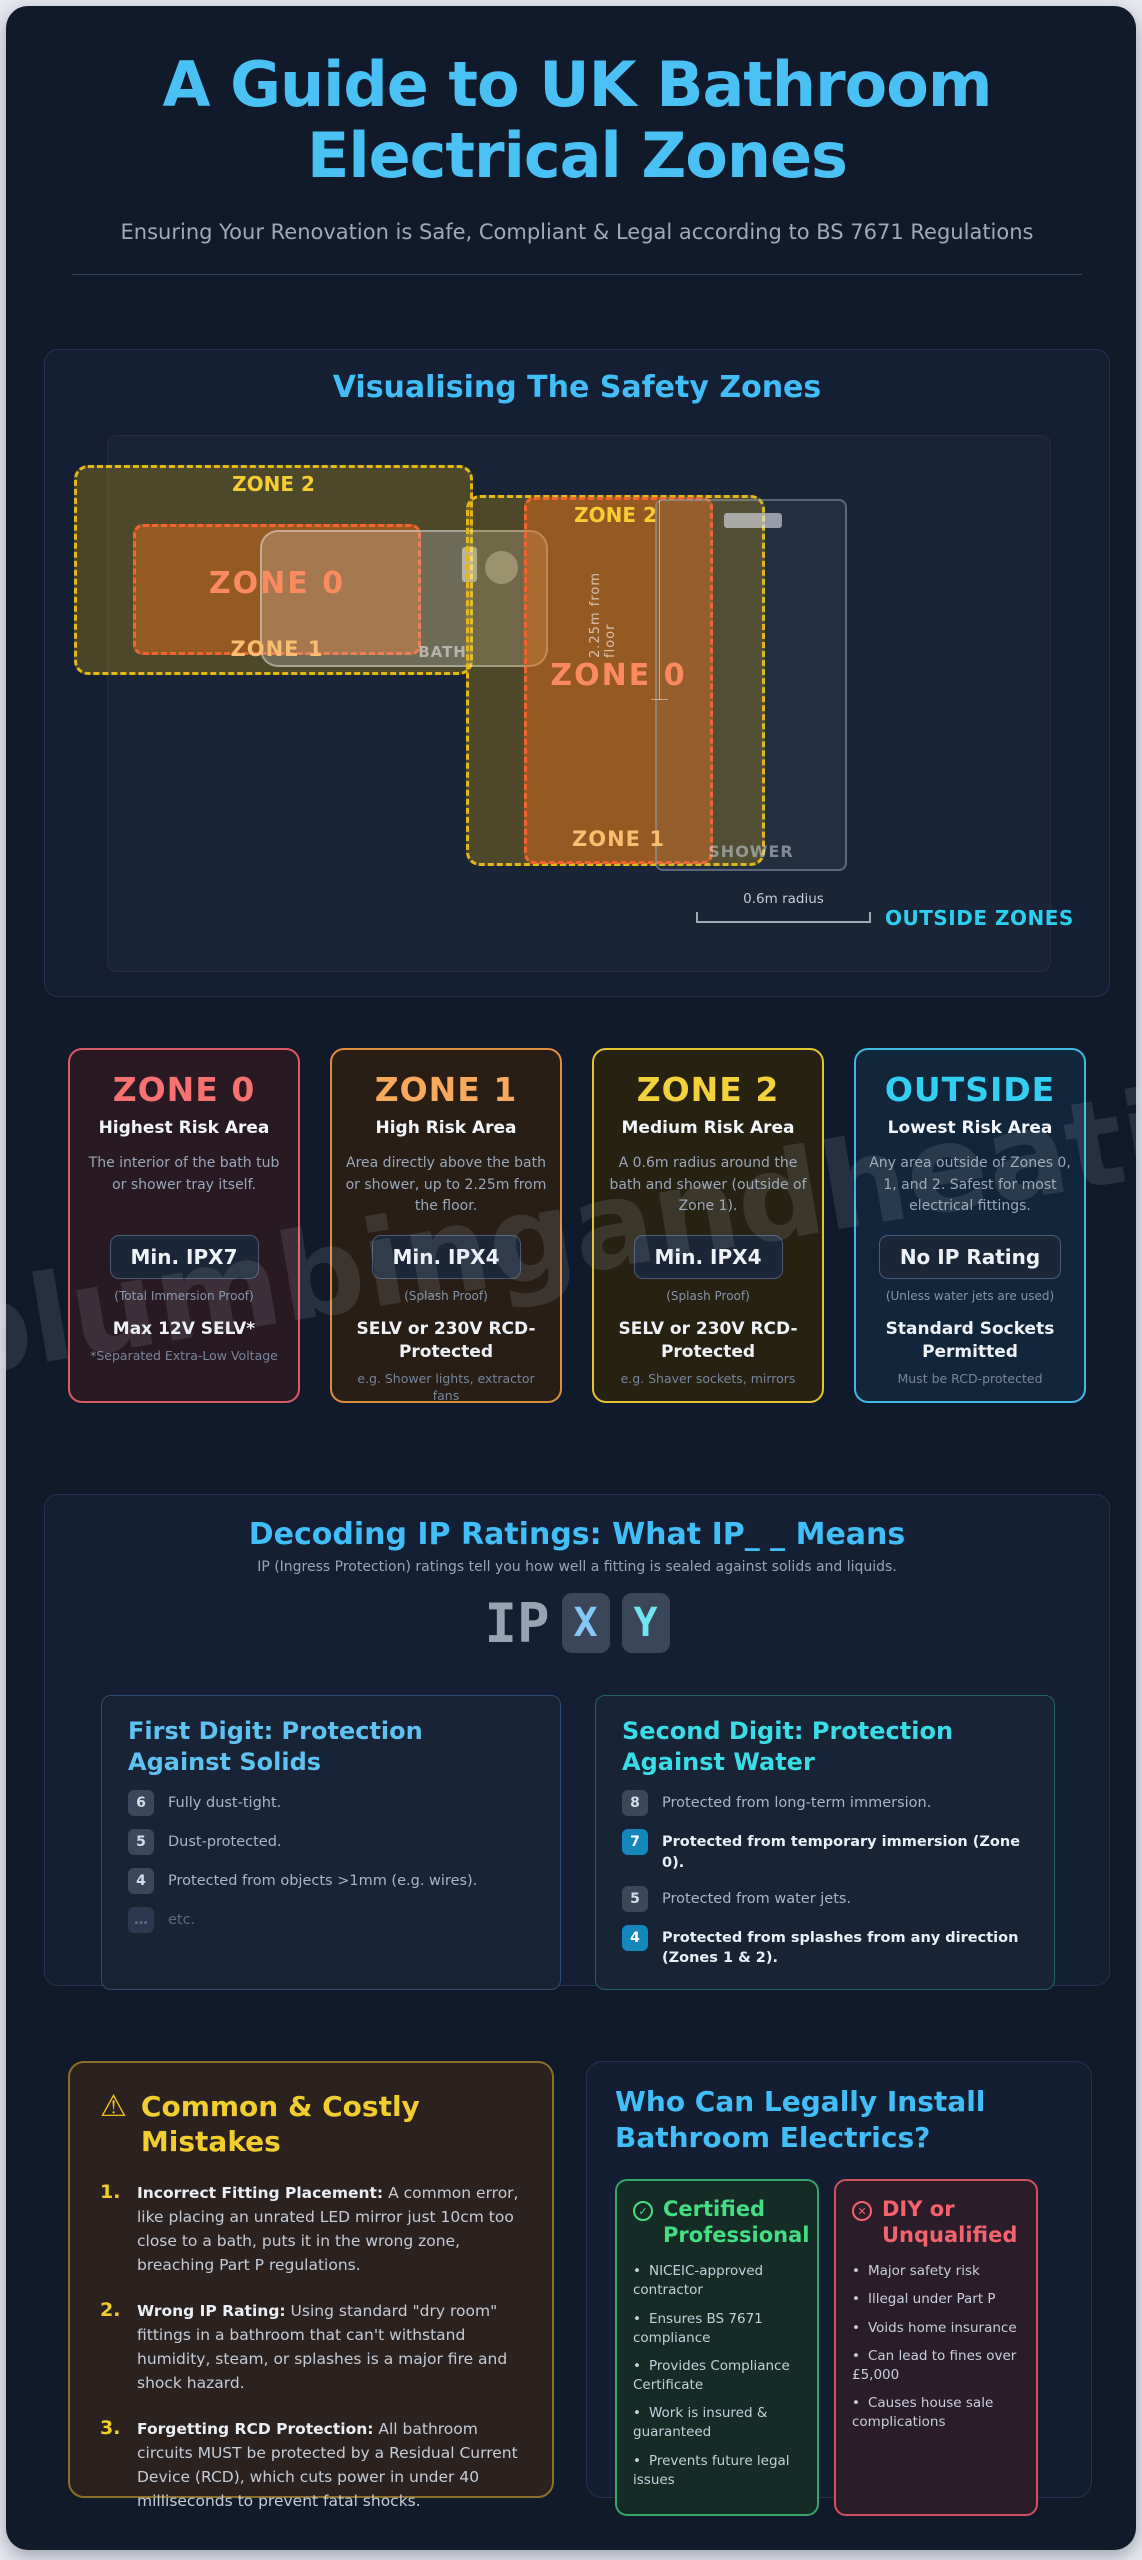 The width and height of the screenshot is (1142, 2560). Describe the element at coordinates (970, 1378) in the screenshot. I see `outside-note: Must be RCD-protected` at that location.